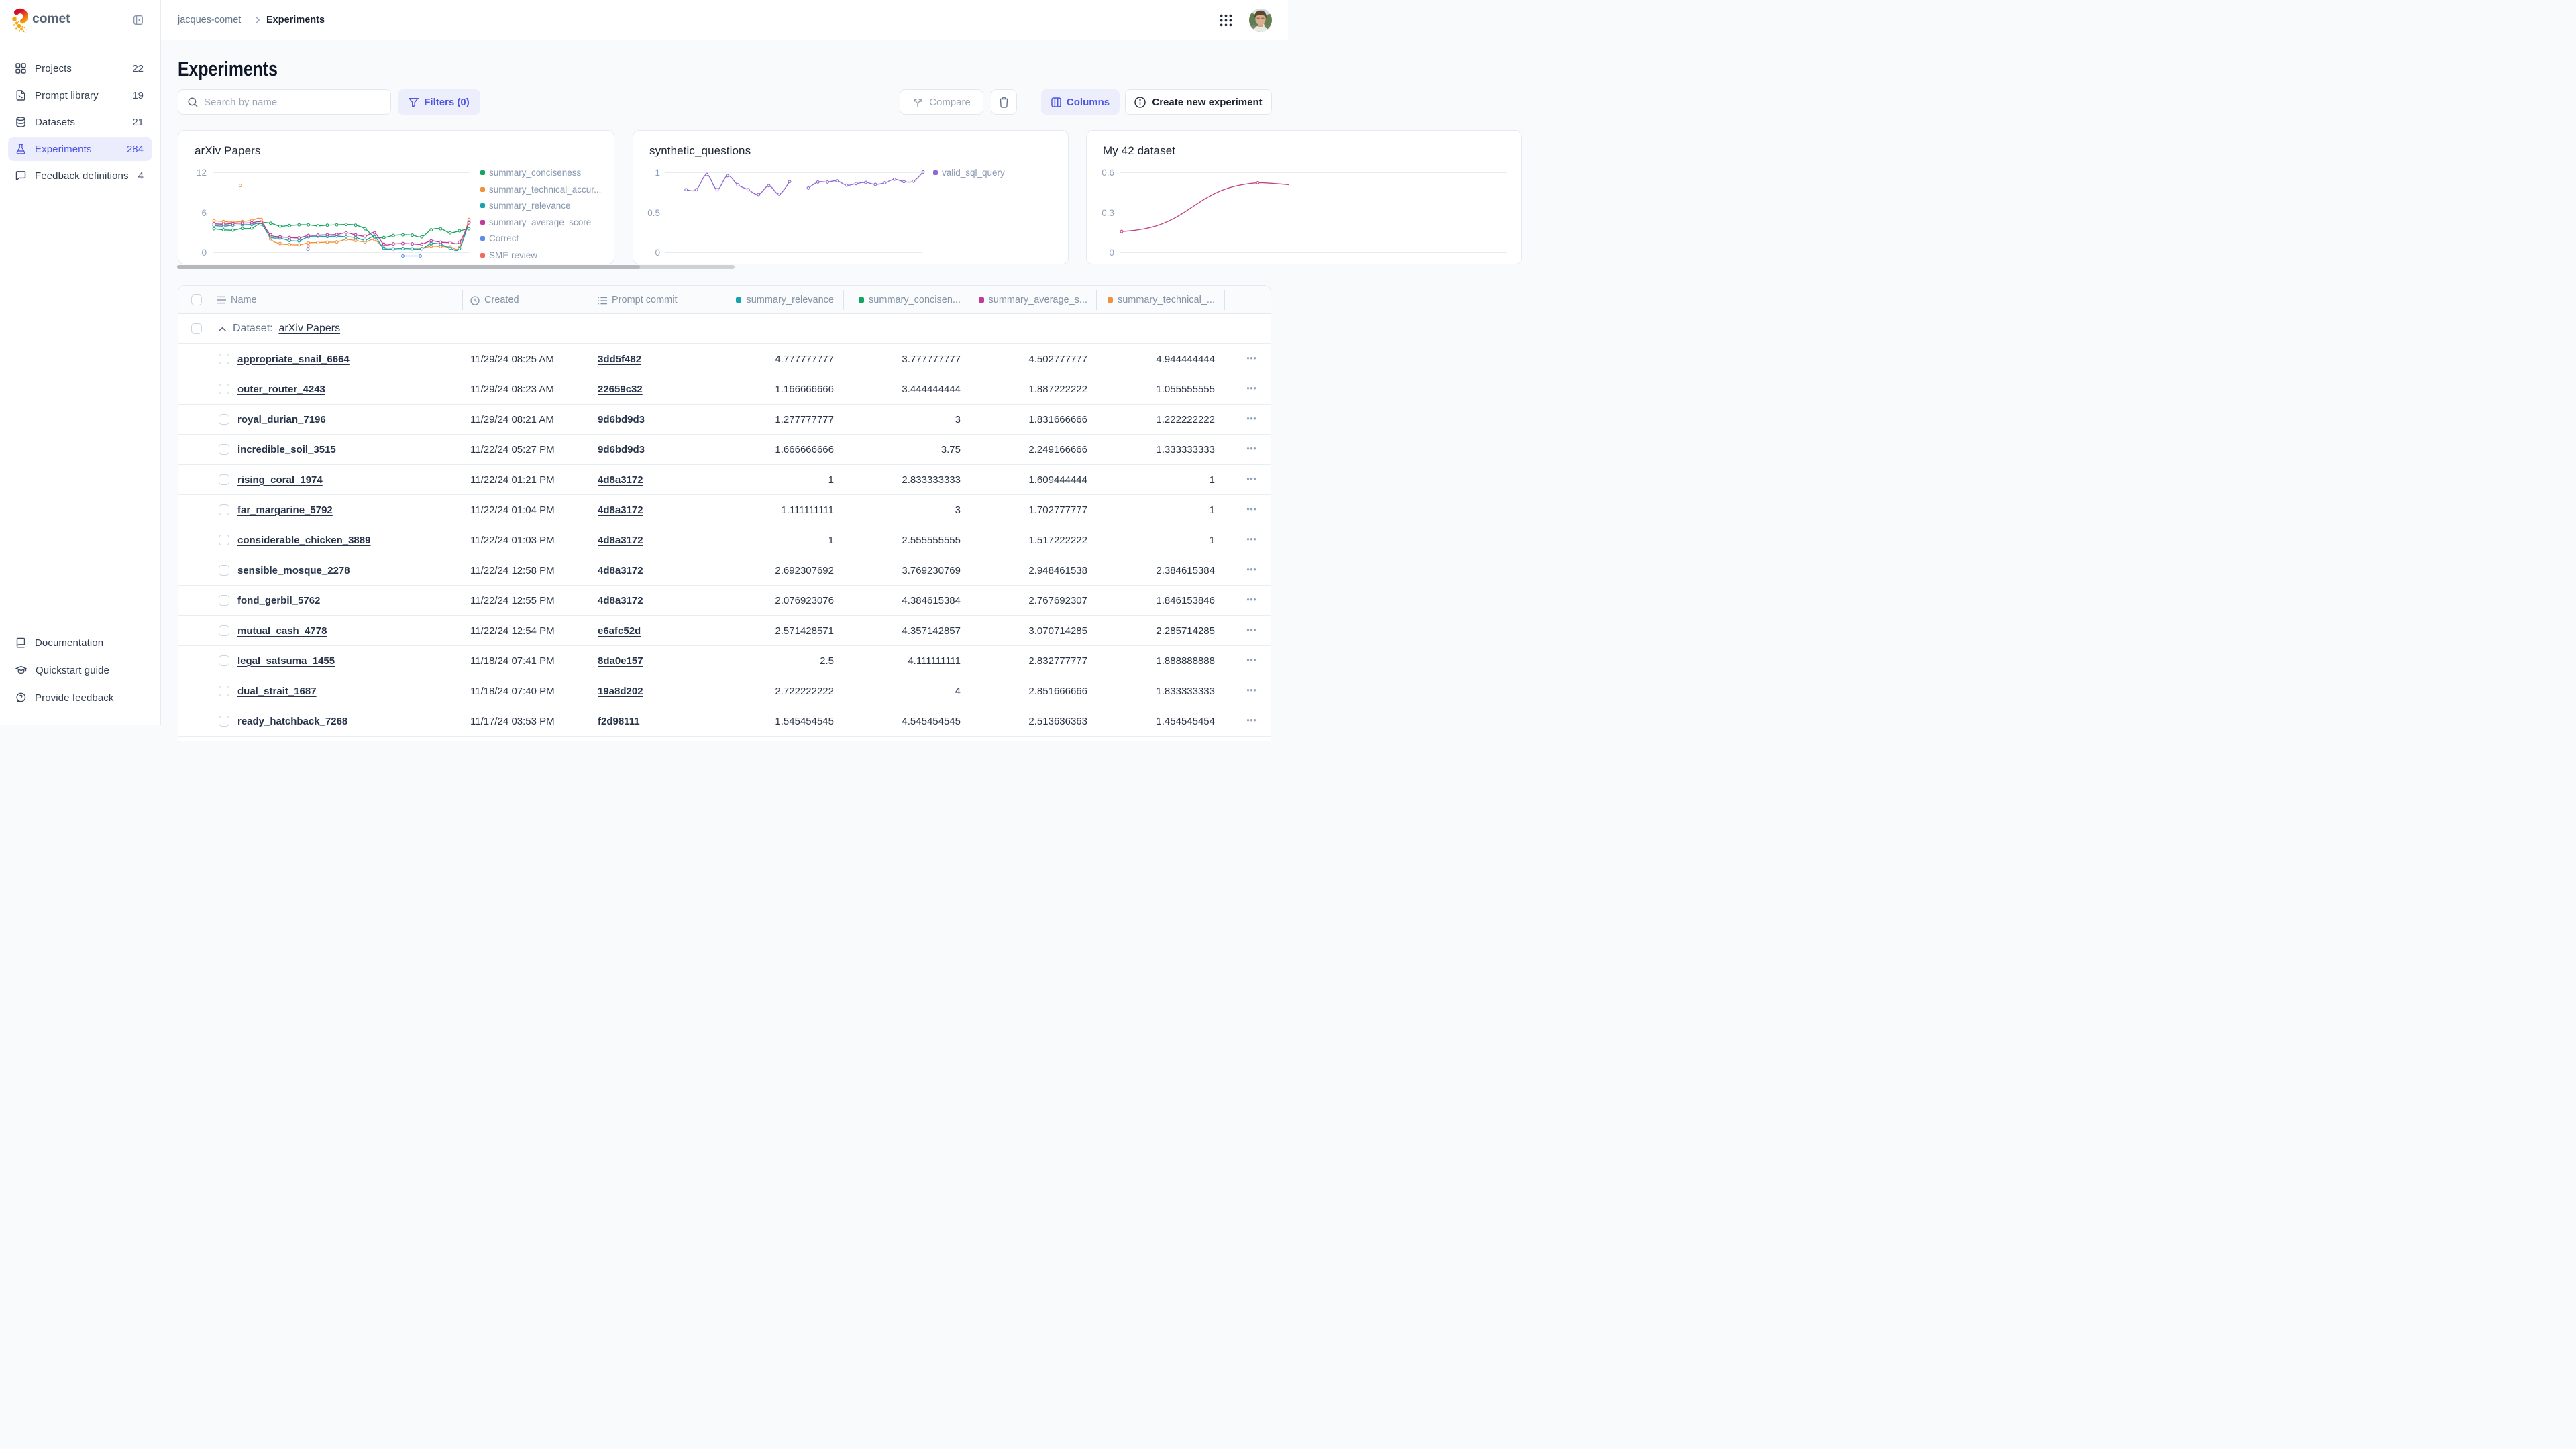 The width and height of the screenshot is (2576, 1449). What do you see at coordinates (1108, 173) in the screenshot?
I see `svg-text: 0.6` at bounding box center [1108, 173].